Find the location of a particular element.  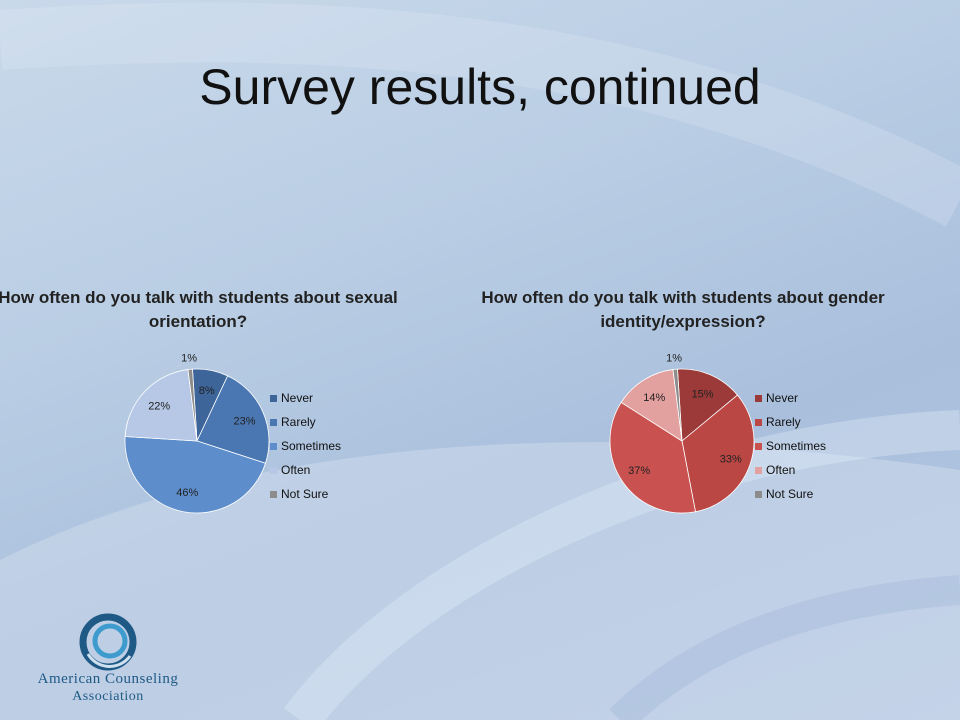

pie-plot-area: 15% 33% 37% 14% 1% is located at coordinates (682, 433).